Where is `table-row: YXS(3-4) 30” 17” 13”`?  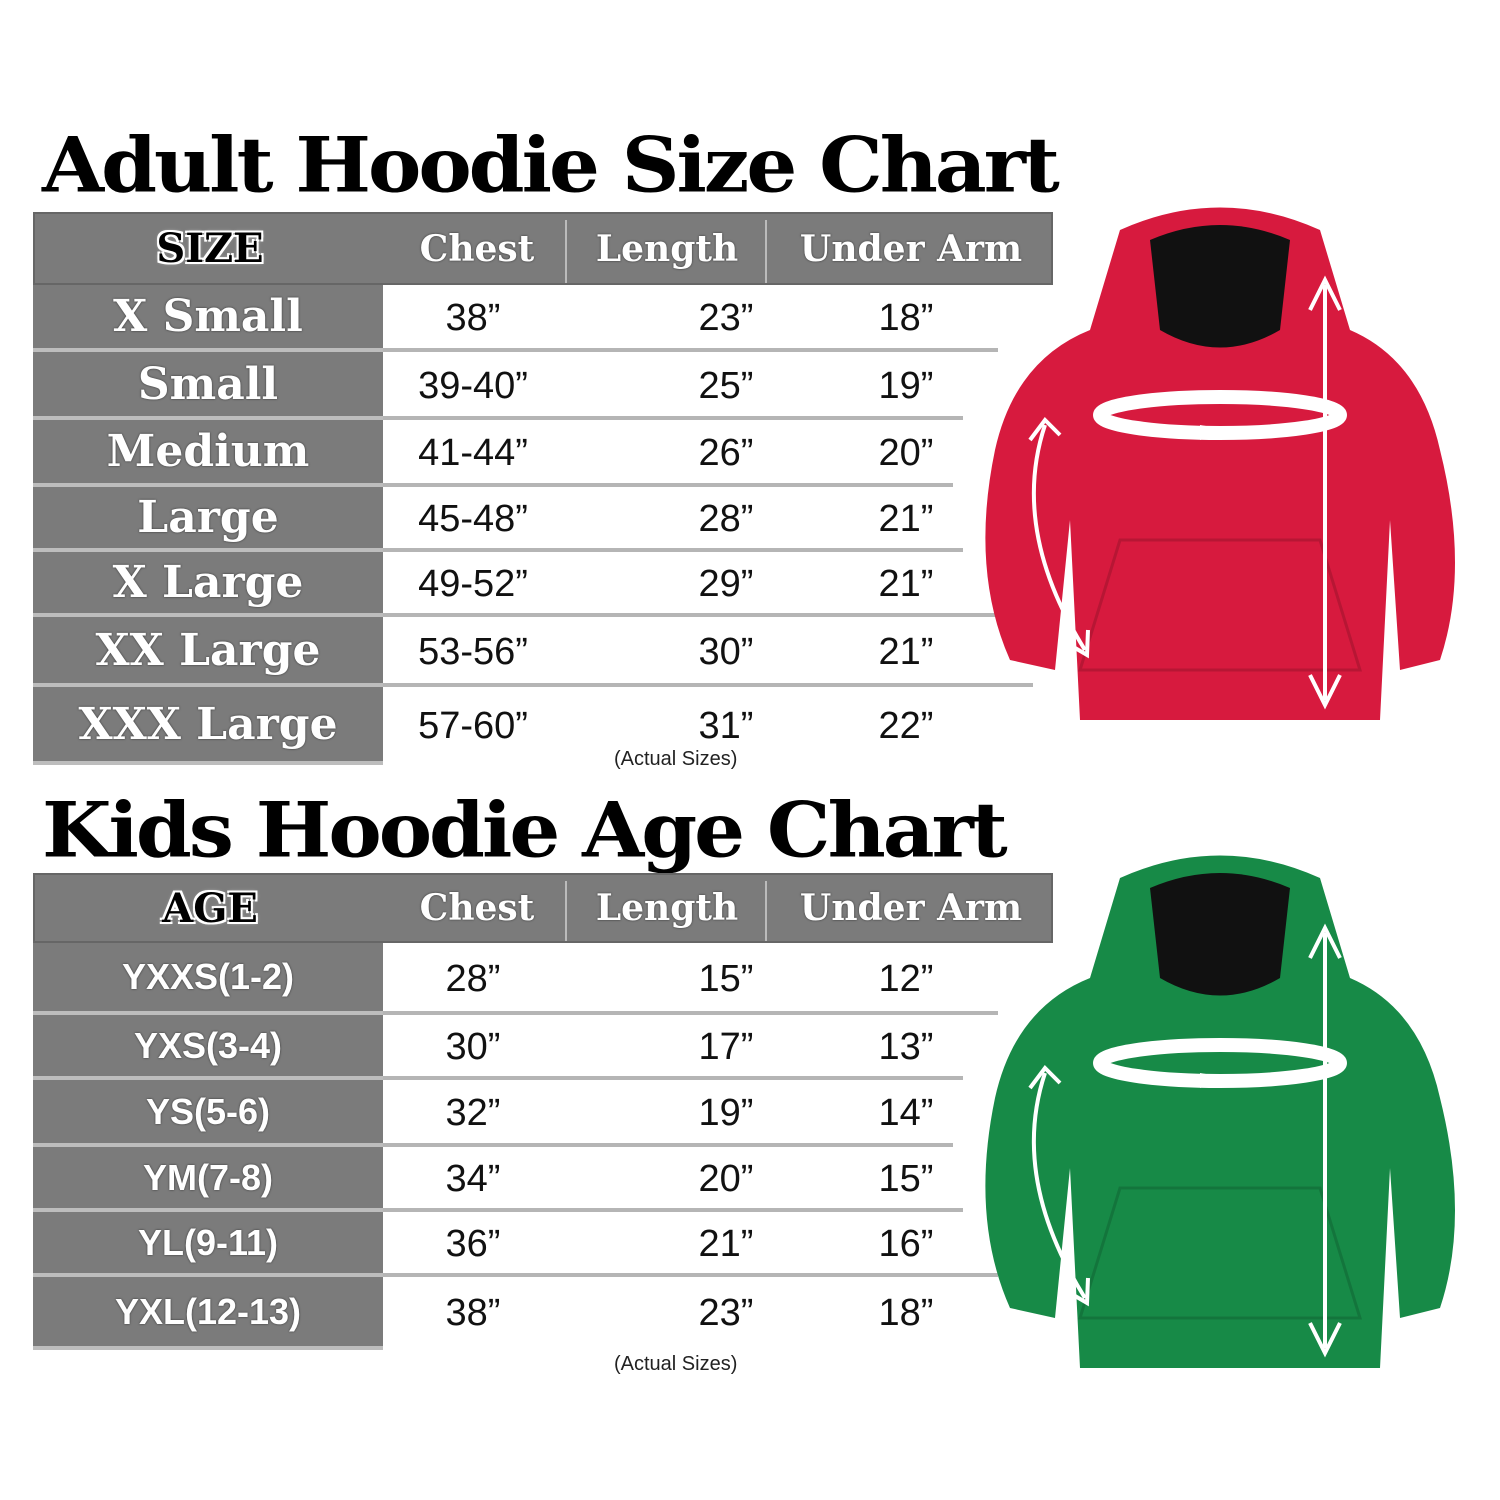 table-row: YXS(3-4) 30” 17” 13” is located at coordinates (543, 1047).